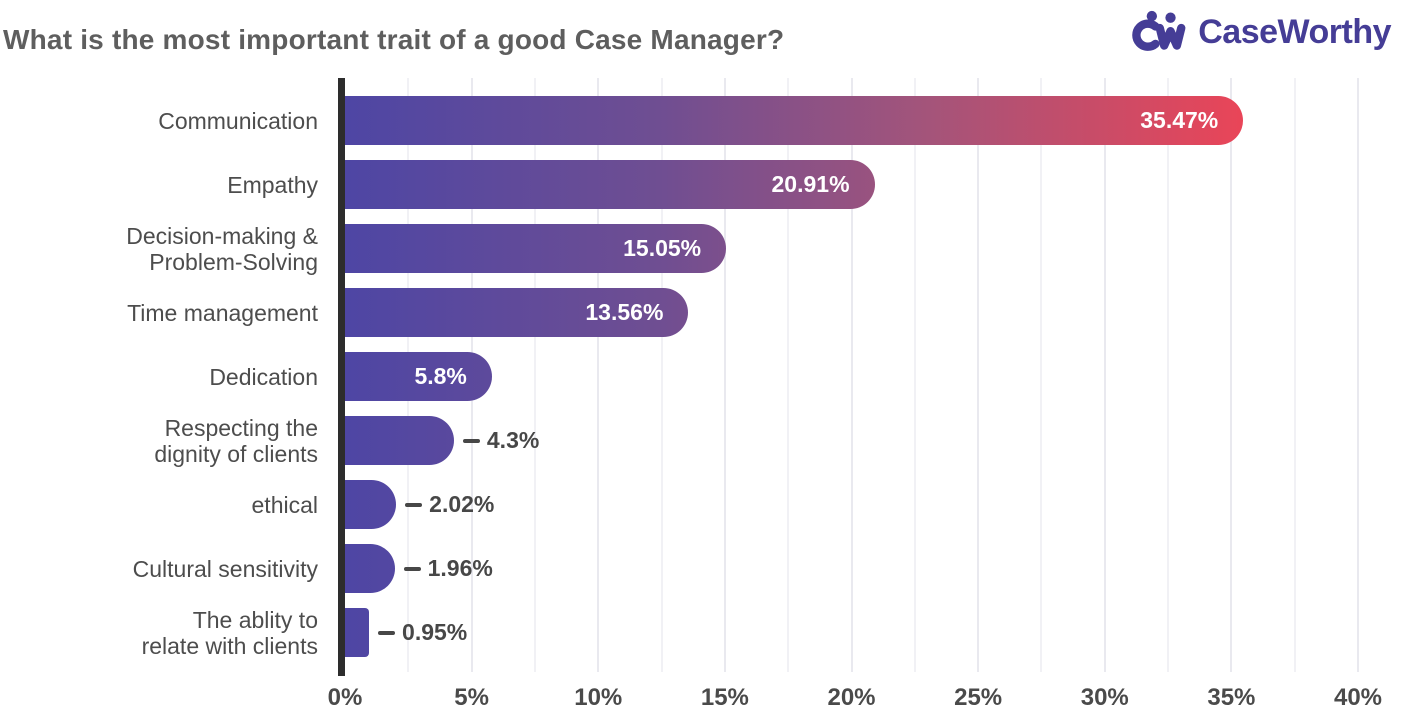 The height and width of the screenshot is (728, 1401). I want to click on value-label-group: 2.02%, so click(449, 504).